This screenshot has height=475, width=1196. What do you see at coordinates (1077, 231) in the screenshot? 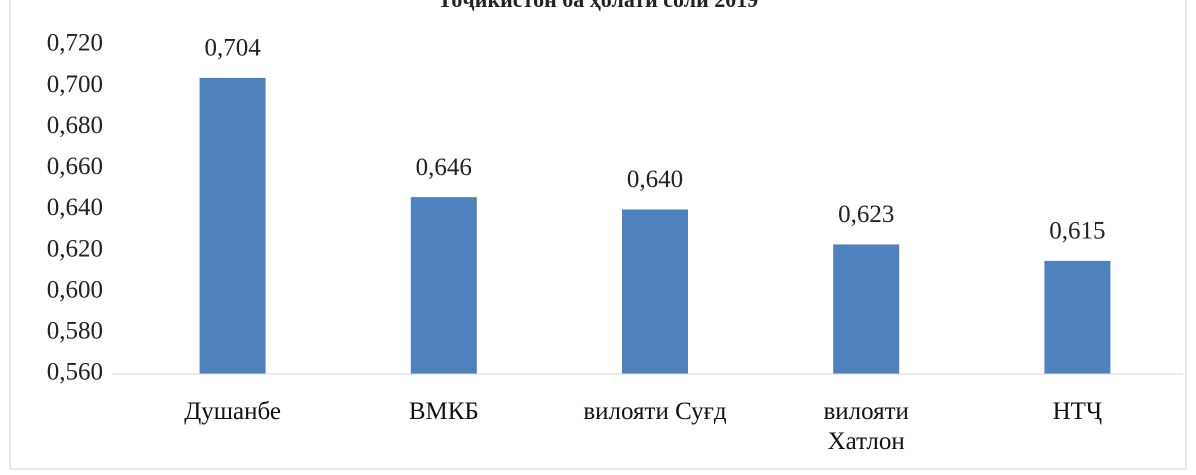
I see `data-label: 0,615` at bounding box center [1077, 231].